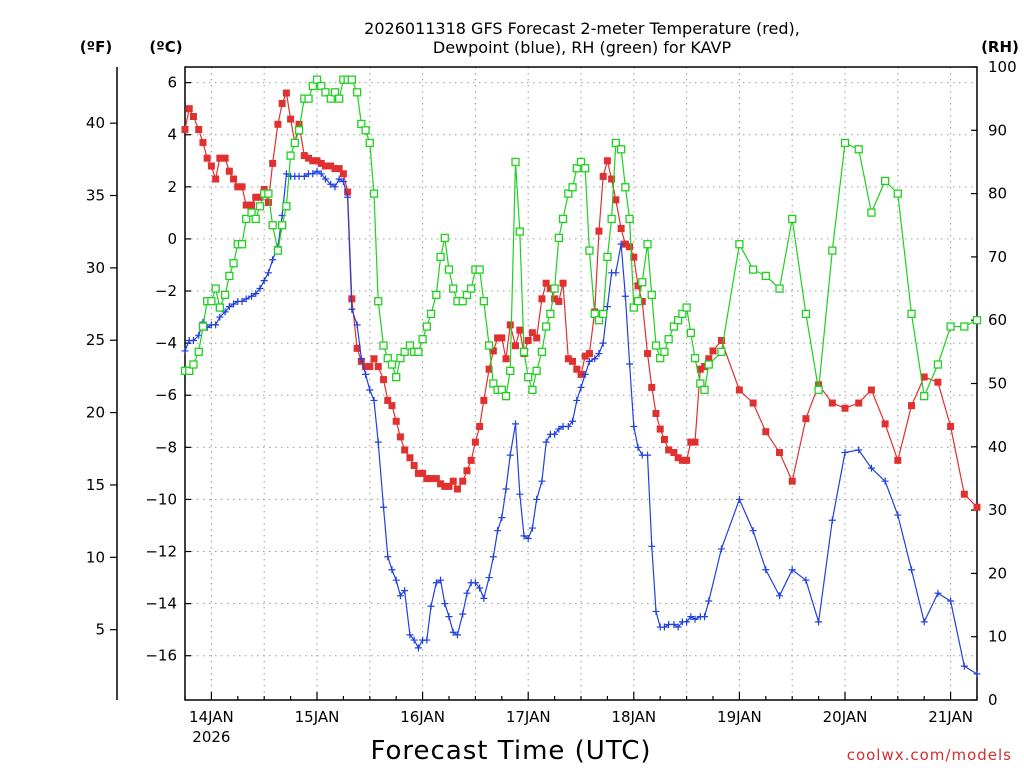 The width and height of the screenshot is (1024, 768). Describe the element at coordinates (95, 485) in the screenshot. I see `fahrenheit-tick-label: 15` at that location.